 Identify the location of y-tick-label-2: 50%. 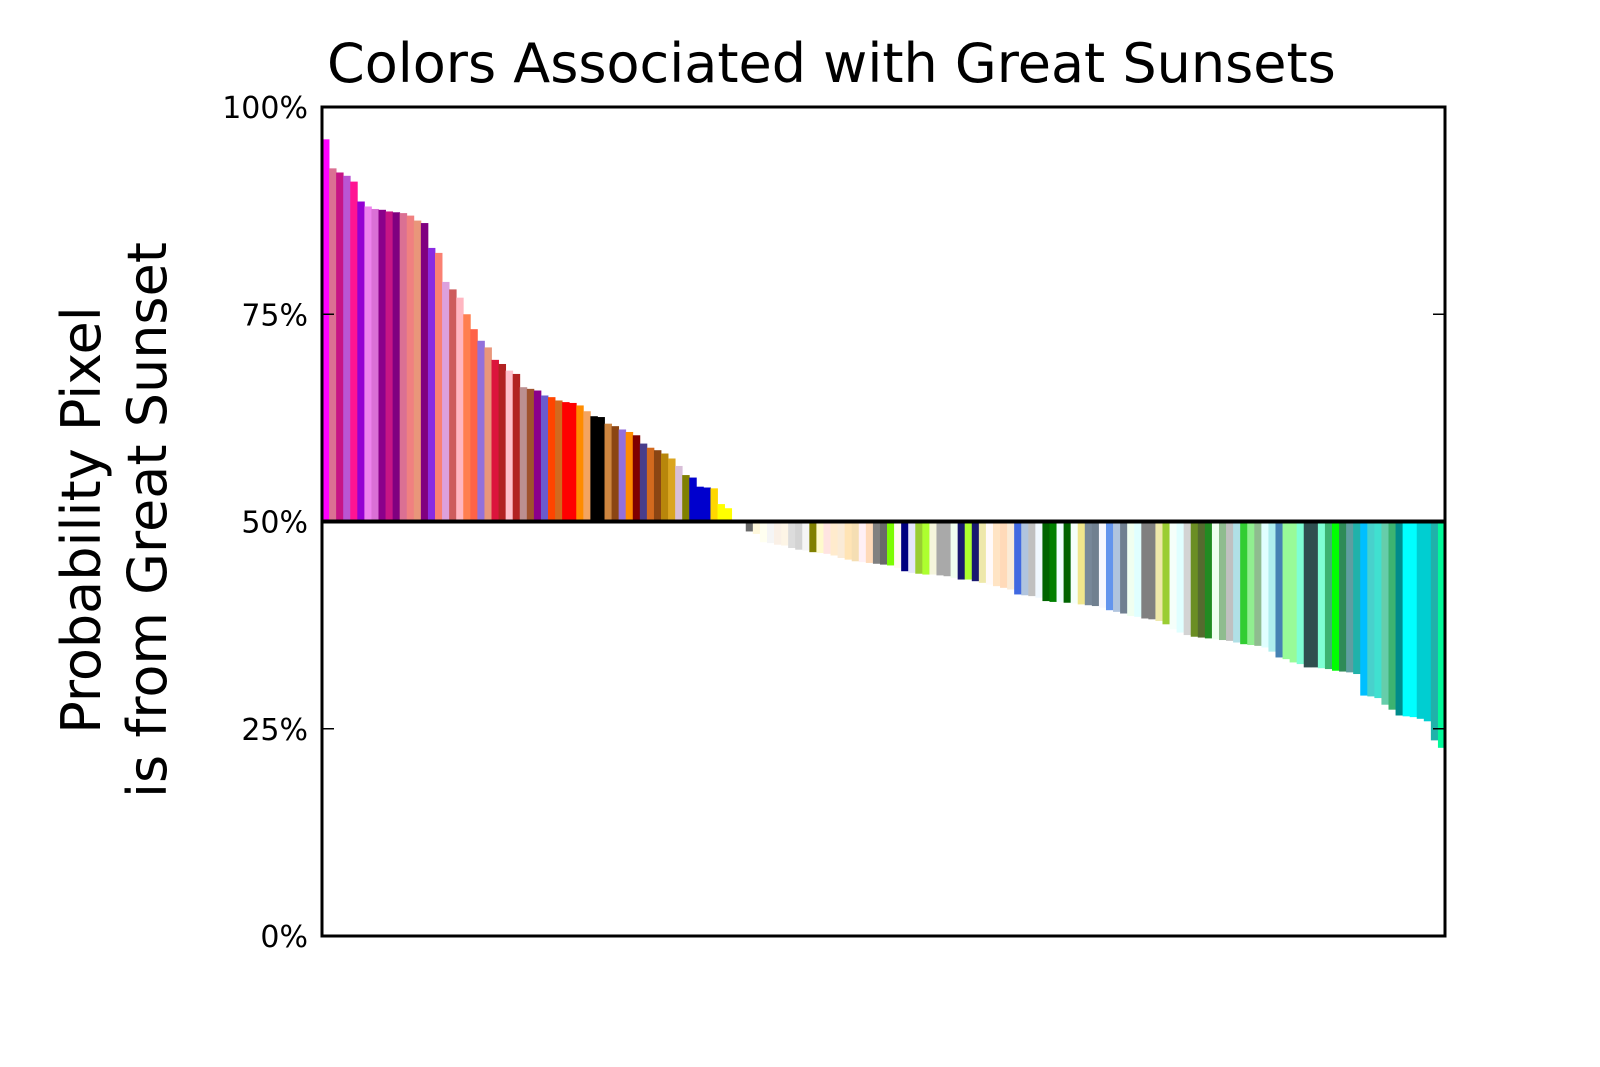
(274, 523).